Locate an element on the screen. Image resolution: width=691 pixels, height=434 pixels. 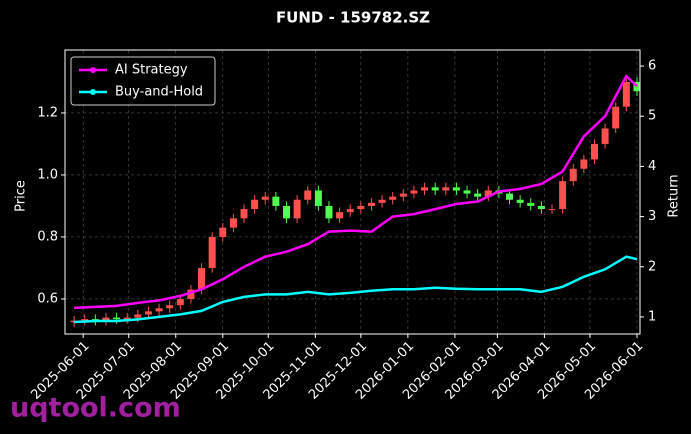
y-tick-label: 0.8 is located at coordinates (47, 236).